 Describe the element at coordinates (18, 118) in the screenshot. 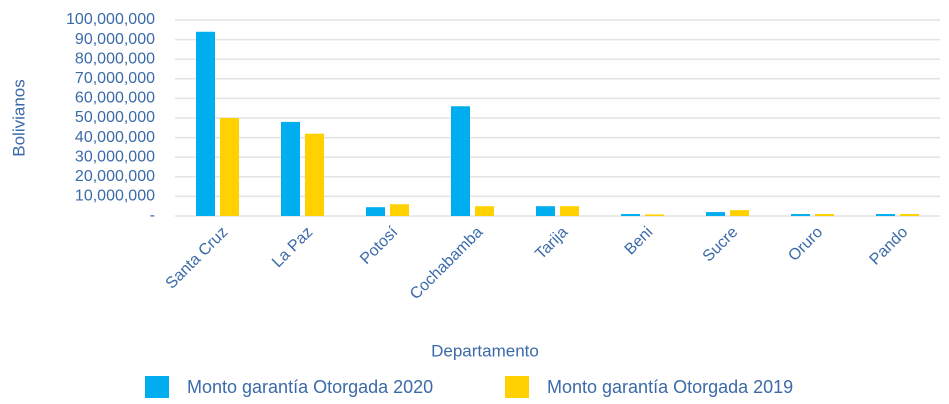

I see `y-axis-title: Bolivianos` at that location.